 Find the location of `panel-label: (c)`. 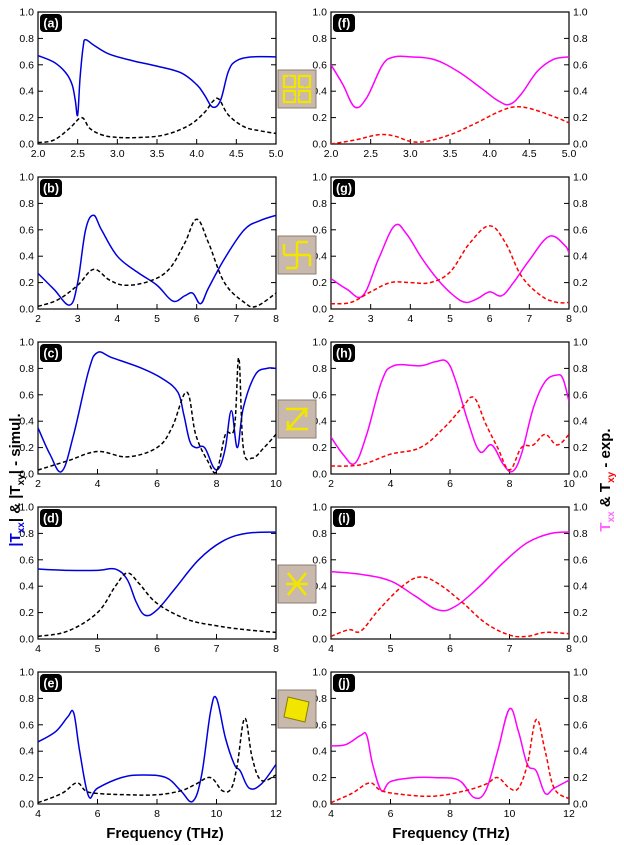

panel-label: (c) is located at coordinates (50, 354).